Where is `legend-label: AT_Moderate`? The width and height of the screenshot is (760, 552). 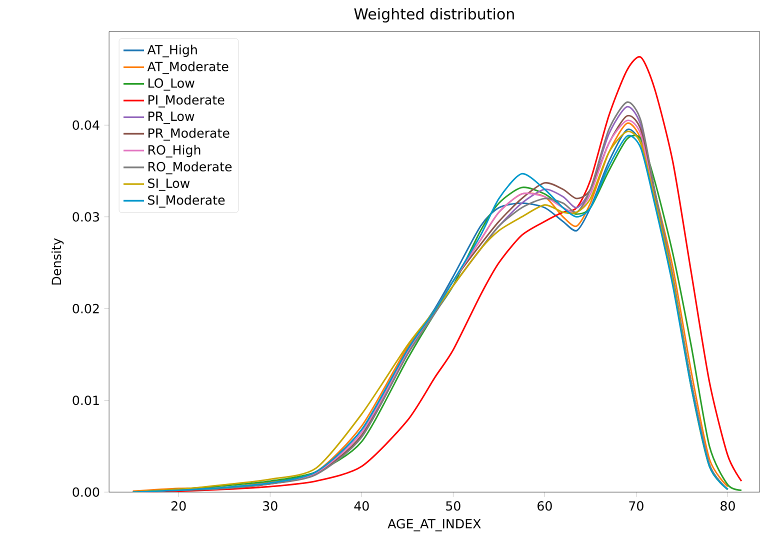 legend-label: AT_Moderate is located at coordinates (187, 68).